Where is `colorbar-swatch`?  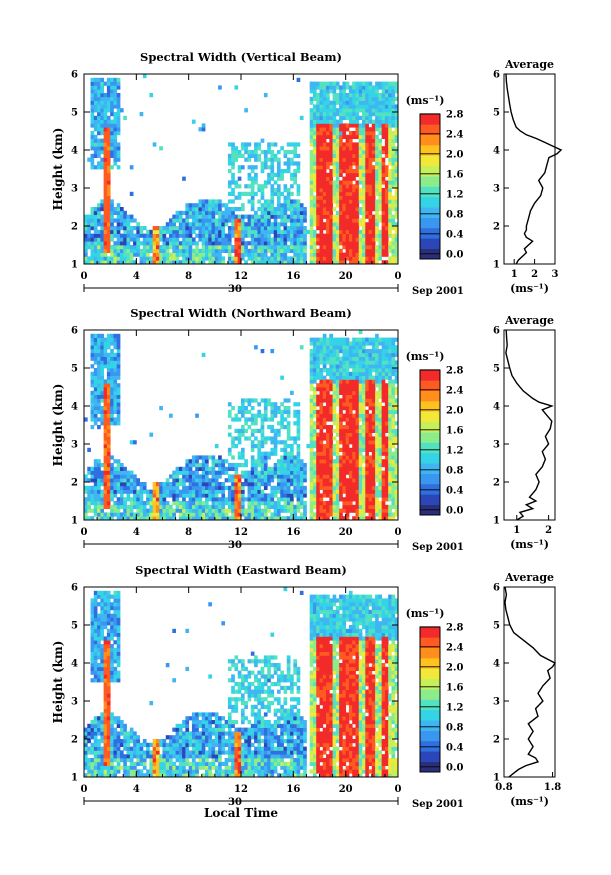
colorbar-swatch is located at coordinates (430, 130).